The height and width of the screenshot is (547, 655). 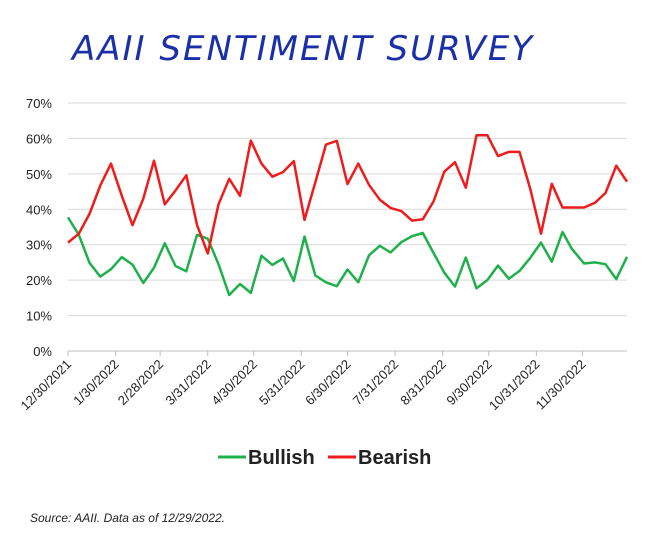 What do you see at coordinates (39, 280) in the screenshot?
I see `y-tick-label: 20%` at bounding box center [39, 280].